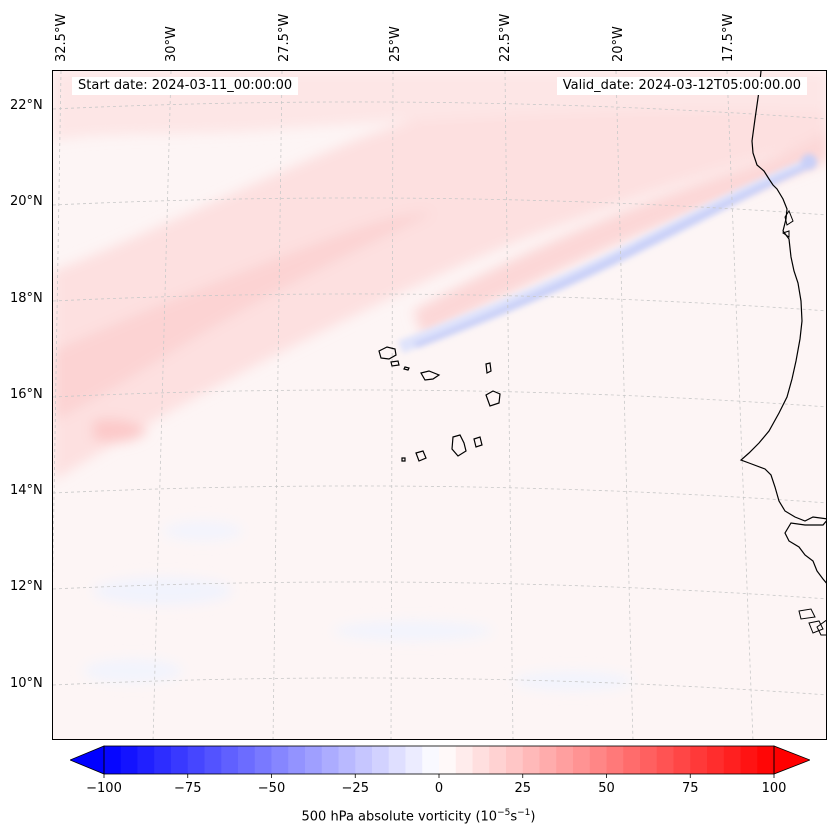  I want to click on colorbar-tick-label: 100, so click(774, 788).